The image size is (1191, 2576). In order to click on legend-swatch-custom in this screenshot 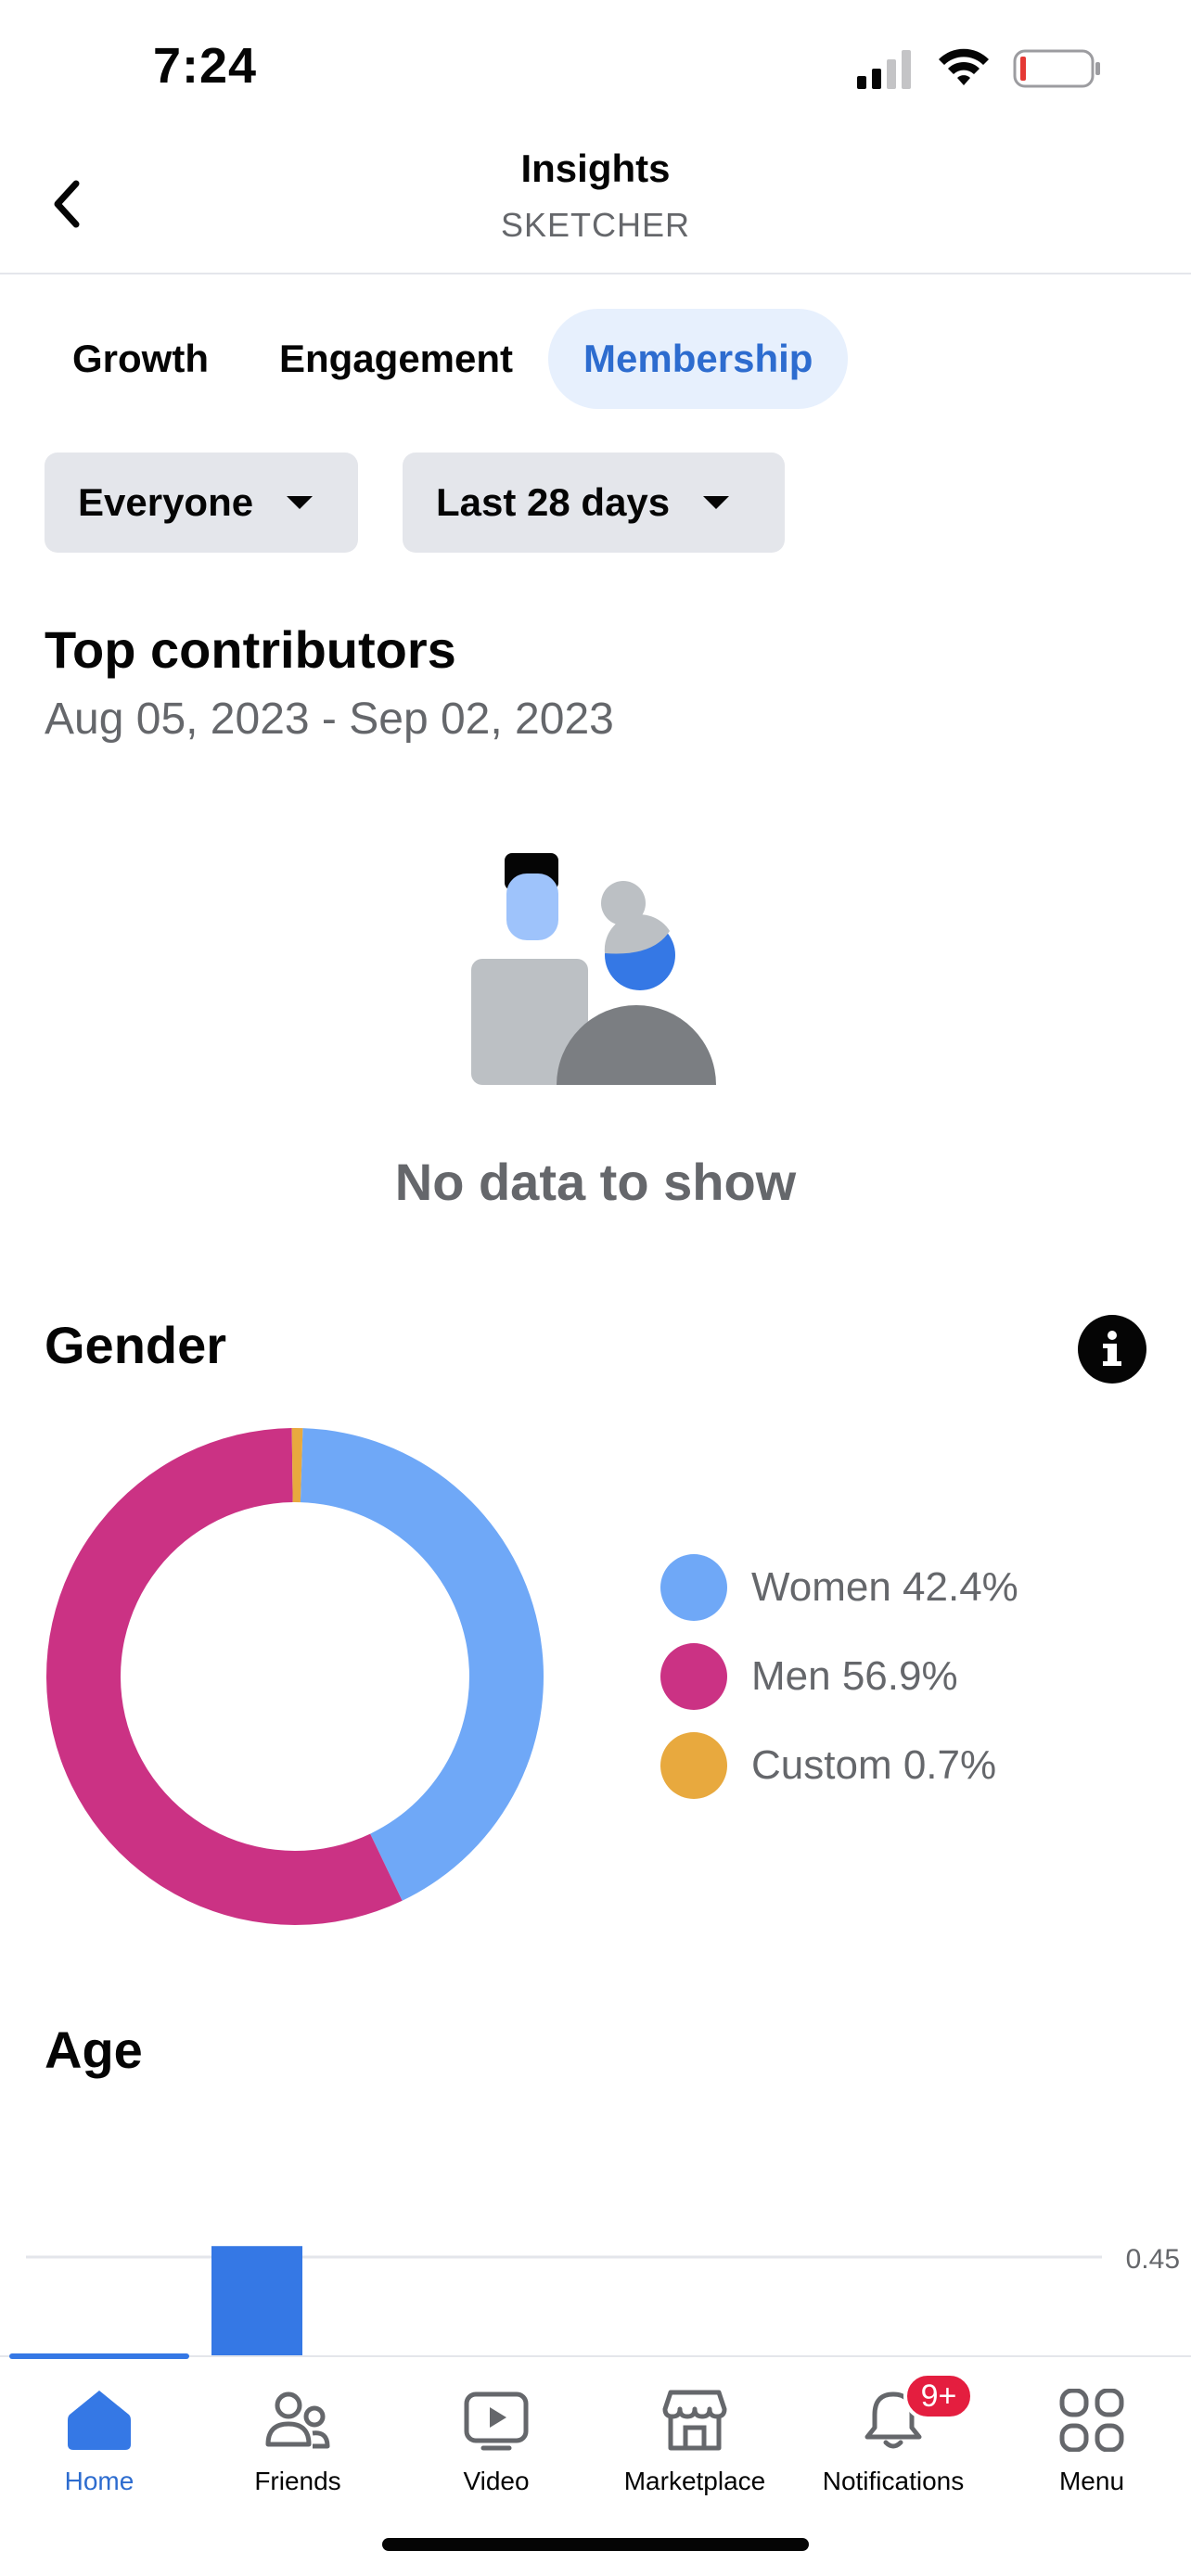, I will do `click(693, 1766)`.